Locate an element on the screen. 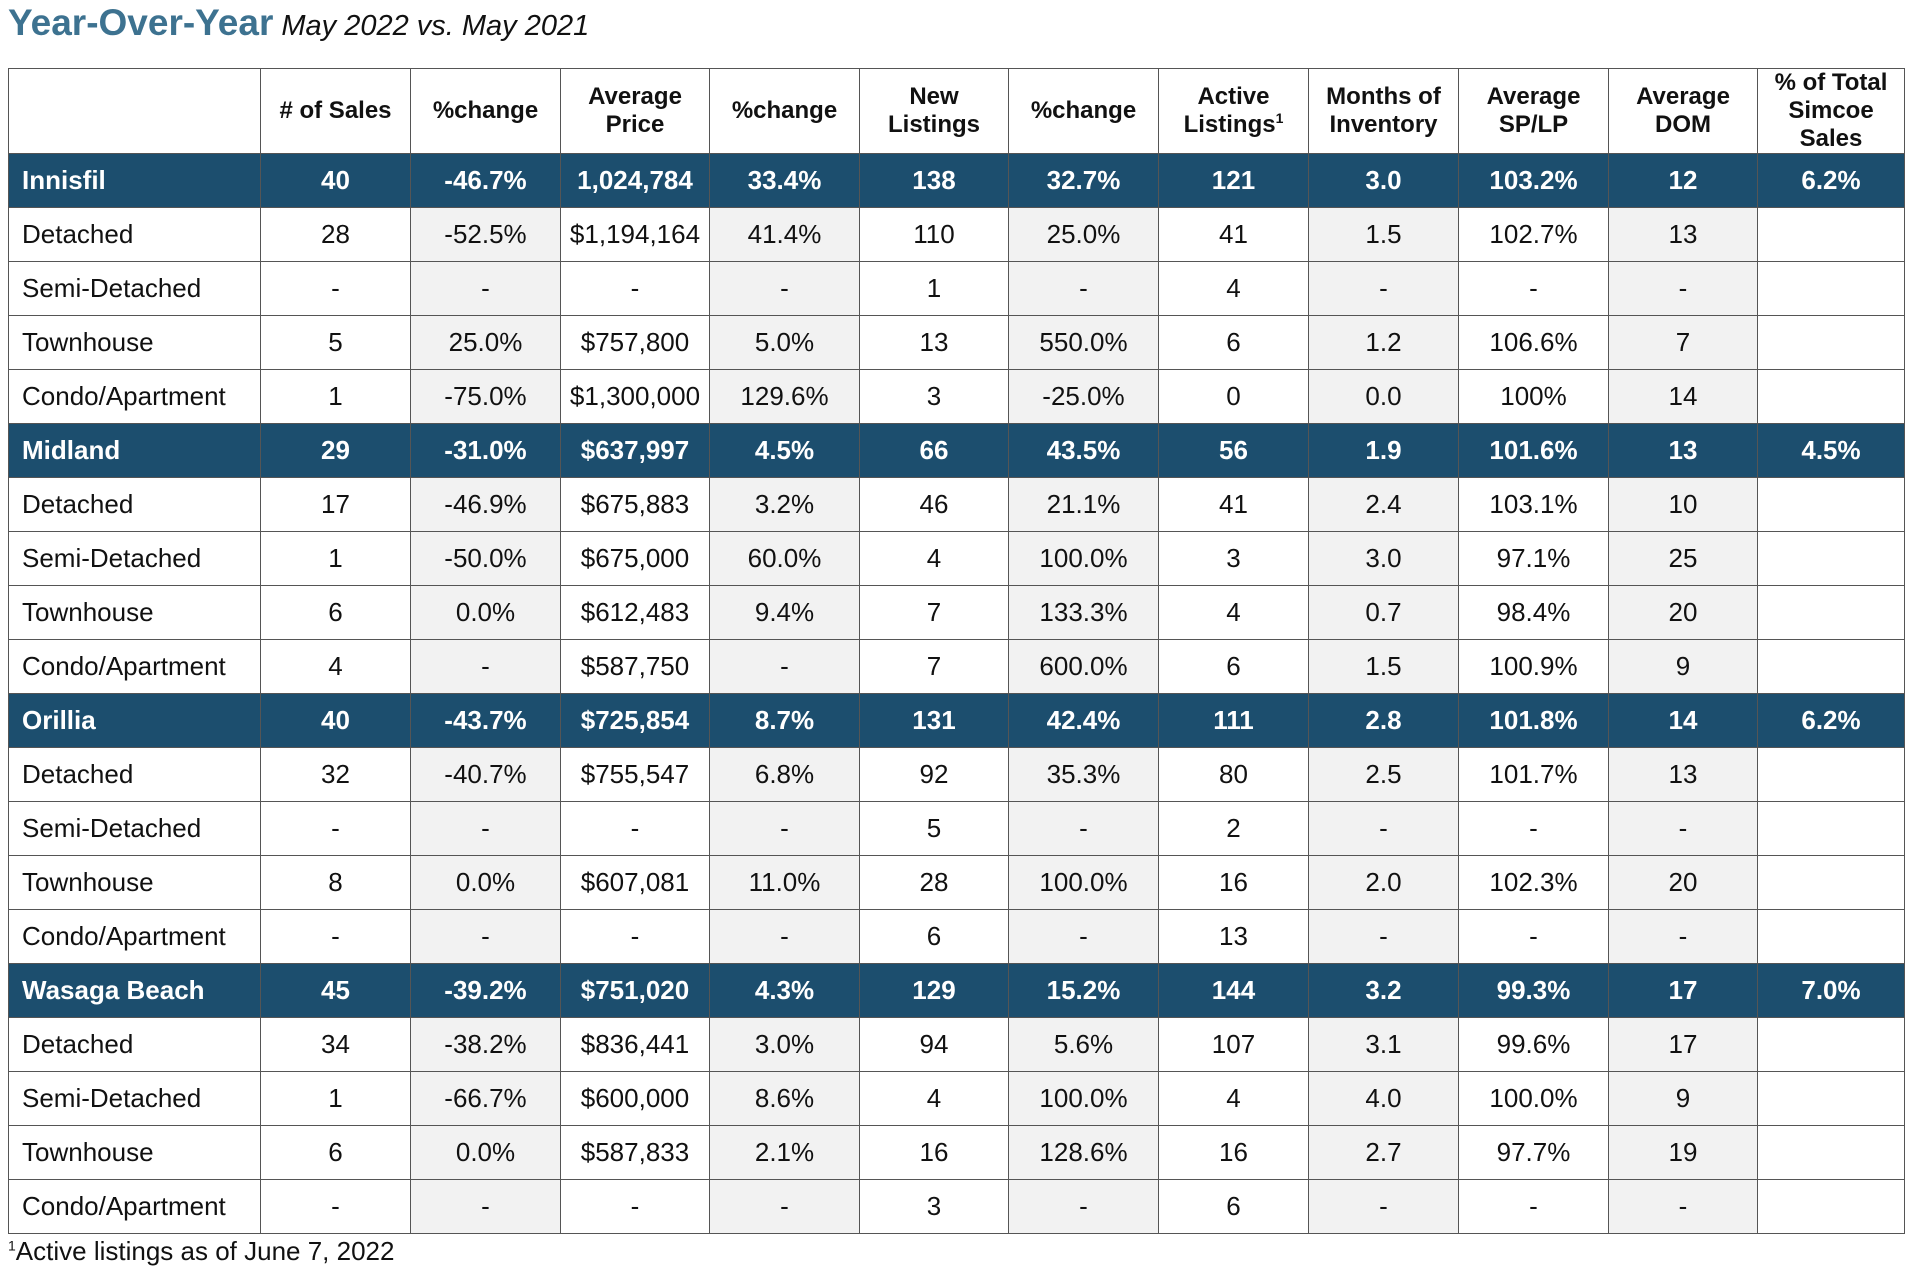 The image size is (1912, 1267). footnote-text: Active listings as of June 7, 2022 is located at coordinates (205, 1251).